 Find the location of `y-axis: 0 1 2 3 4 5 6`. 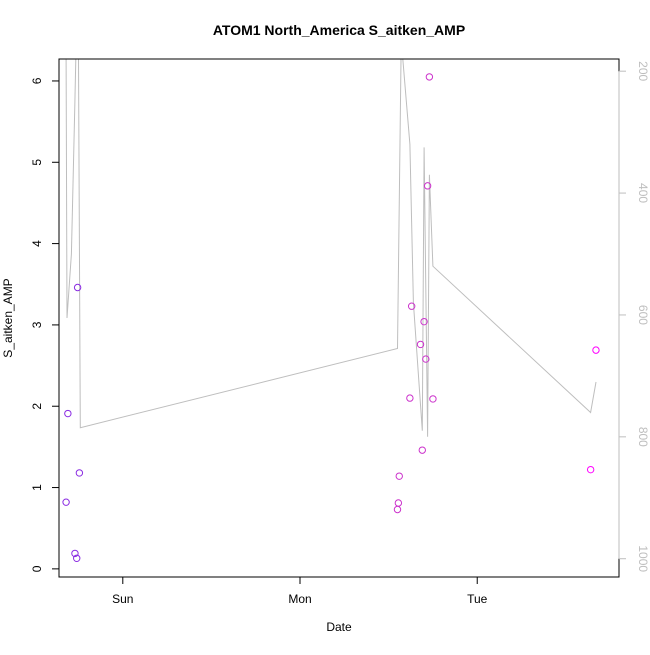

y-axis: 0 1 2 3 4 5 6 is located at coordinates (45, 324).